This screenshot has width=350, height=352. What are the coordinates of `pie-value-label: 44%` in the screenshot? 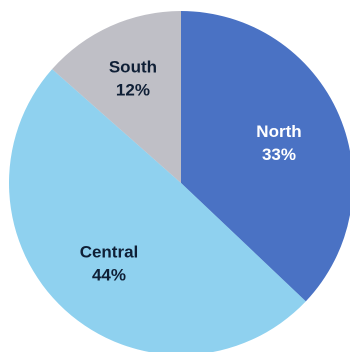 It's located at (109, 275).